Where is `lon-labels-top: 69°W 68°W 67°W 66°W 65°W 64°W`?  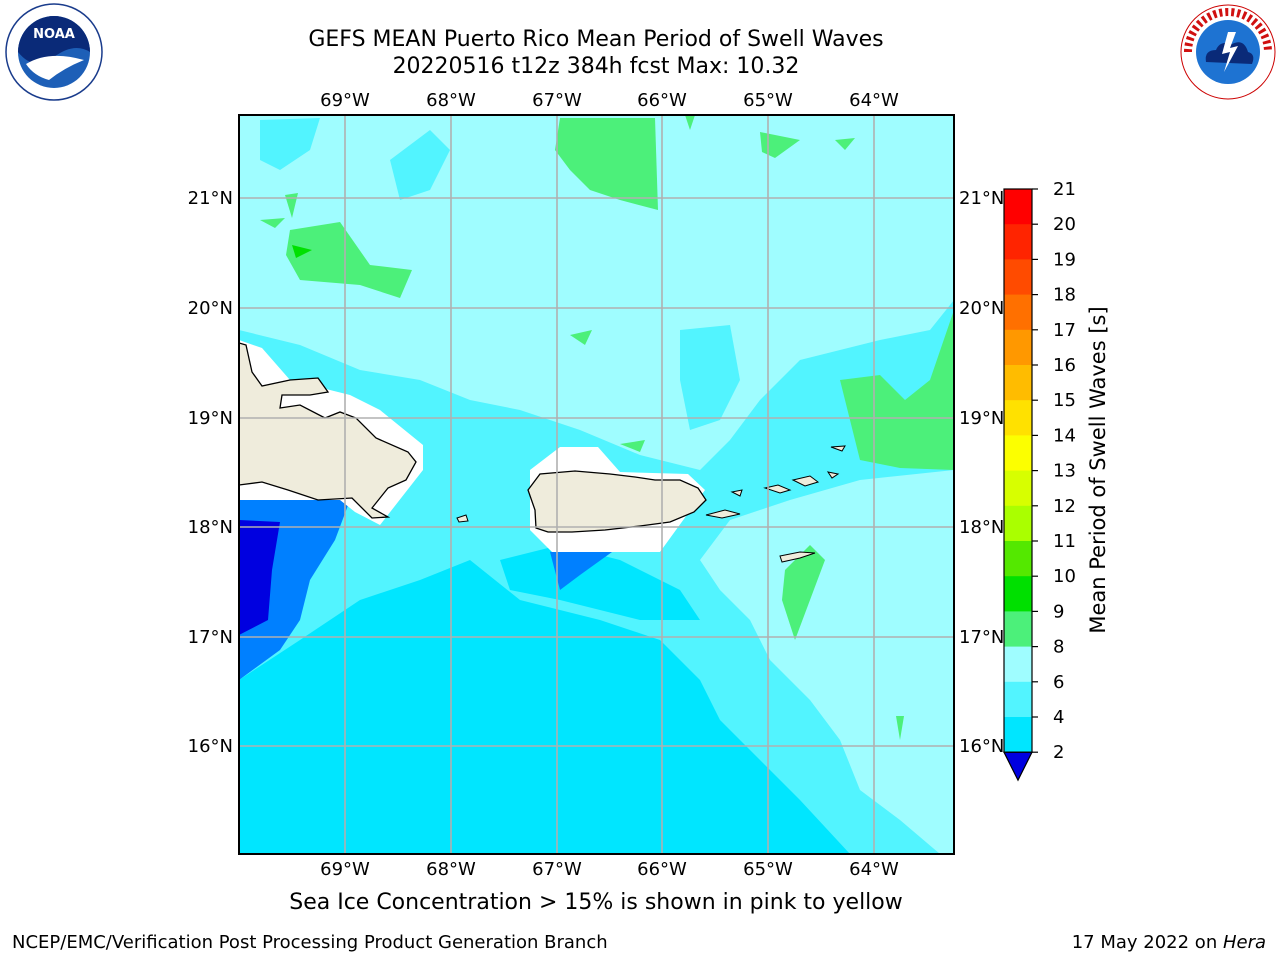
lon-labels-top: 69°W 68°W 67°W 66°W 65°W 64°W is located at coordinates (609, 100).